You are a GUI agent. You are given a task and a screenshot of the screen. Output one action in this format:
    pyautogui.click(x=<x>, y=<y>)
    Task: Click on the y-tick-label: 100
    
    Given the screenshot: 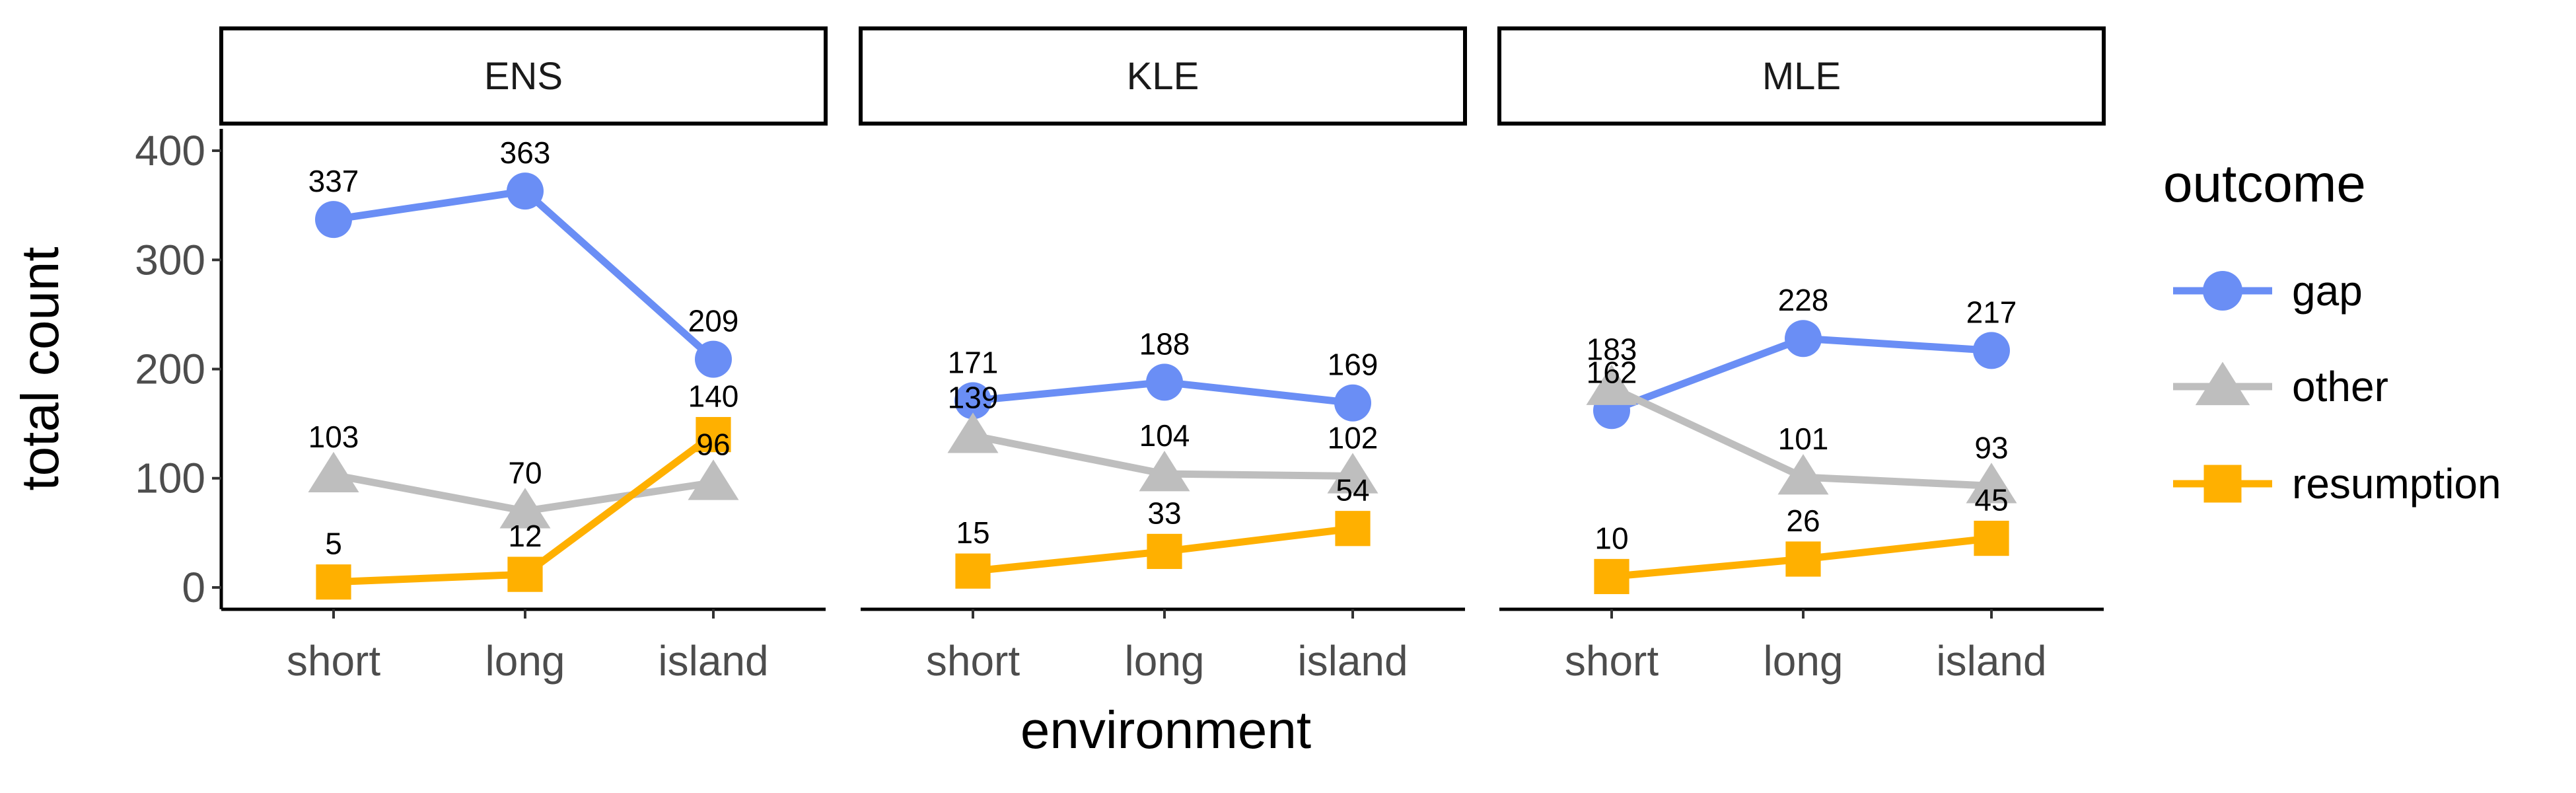 What is the action you would take?
    pyautogui.click(x=170, y=479)
    